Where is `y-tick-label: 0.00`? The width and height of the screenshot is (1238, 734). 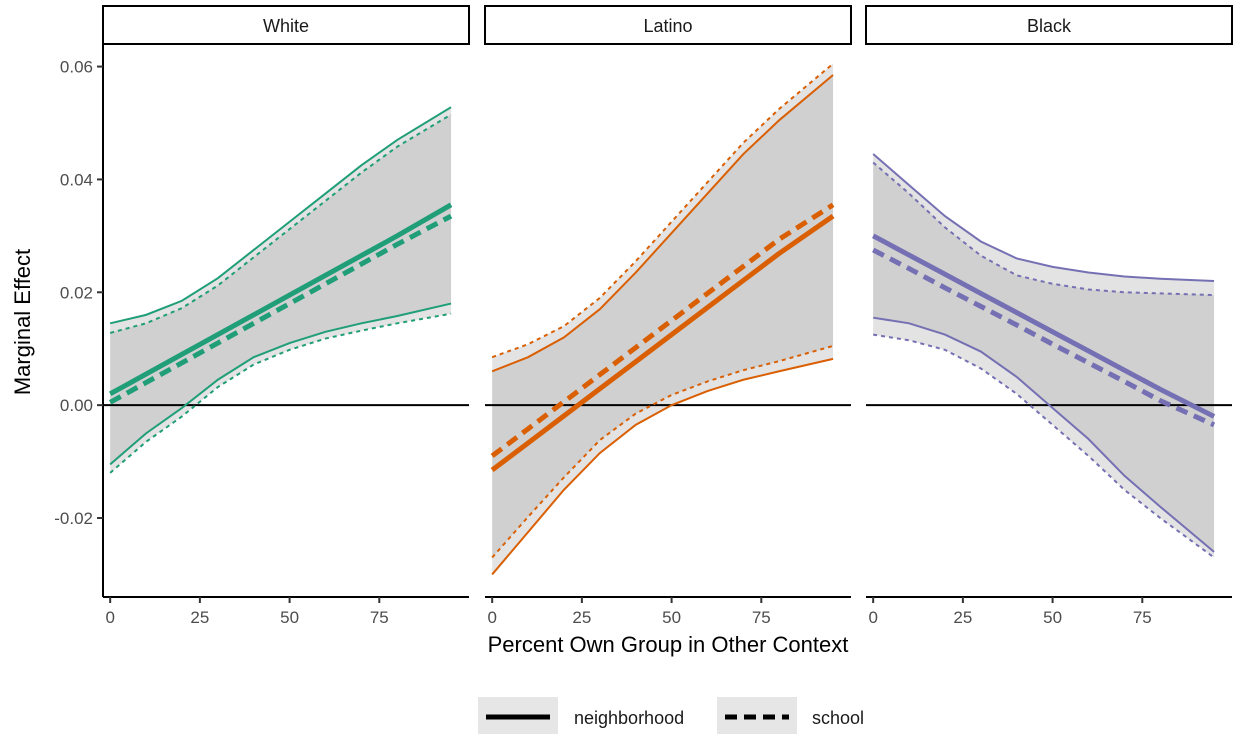 y-tick-label: 0.00 is located at coordinates (76, 405).